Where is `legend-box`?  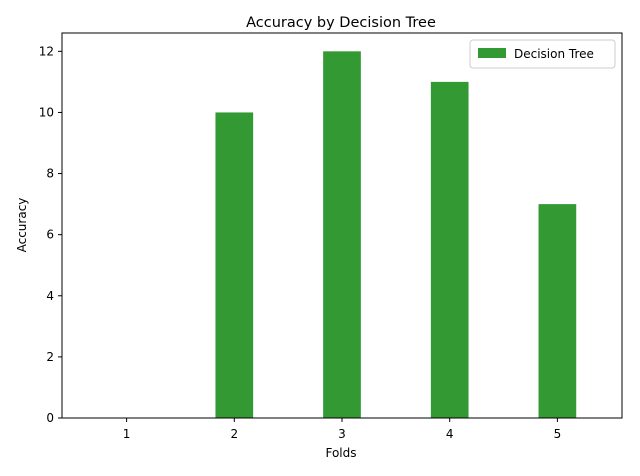 legend-box is located at coordinates (542, 54).